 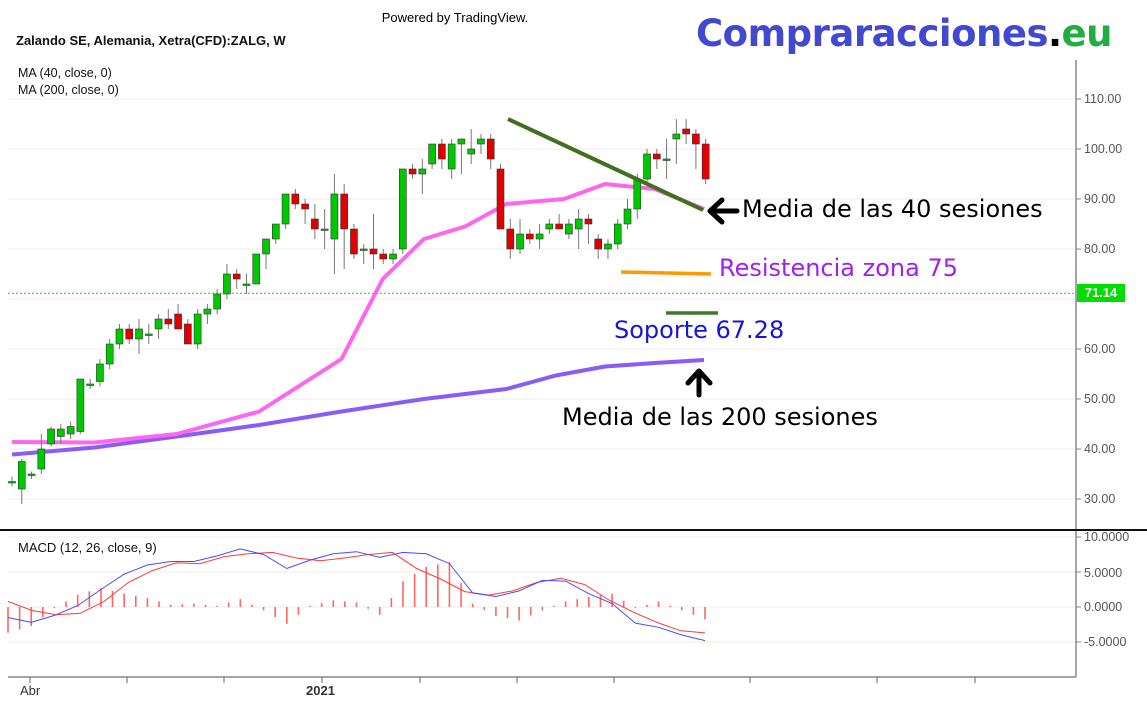 I want to click on support-annotation: Soporte 67.28, so click(x=699, y=330).